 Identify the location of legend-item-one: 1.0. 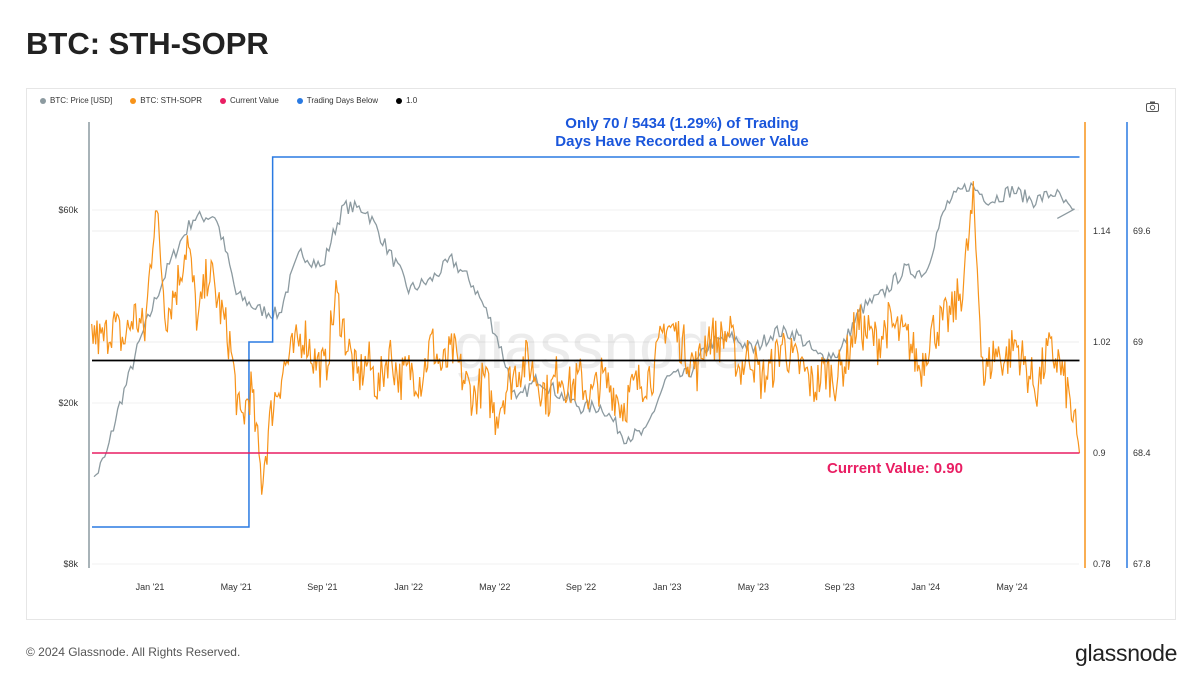
(406, 100).